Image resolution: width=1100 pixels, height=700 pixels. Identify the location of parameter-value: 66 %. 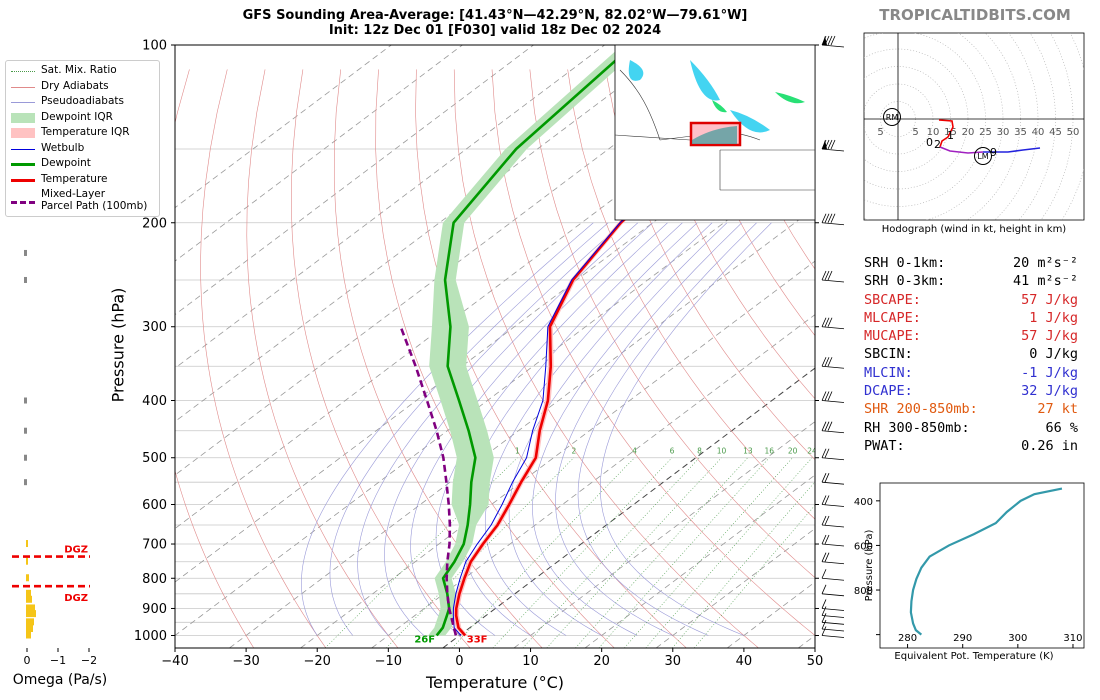
(1061, 427).